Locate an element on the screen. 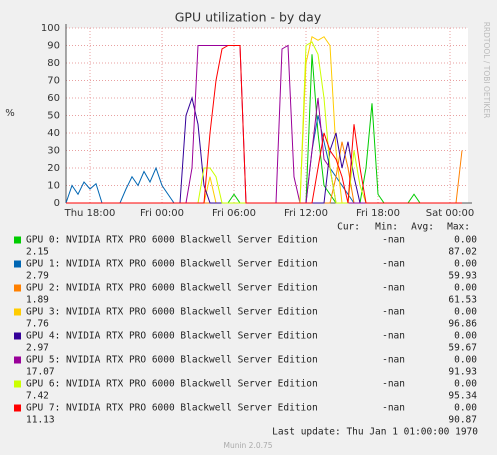 The height and width of the screenshot is (455, 497). watermark: RRDTOOL / TOBI OETIKER is located at coordinates (486, 70).